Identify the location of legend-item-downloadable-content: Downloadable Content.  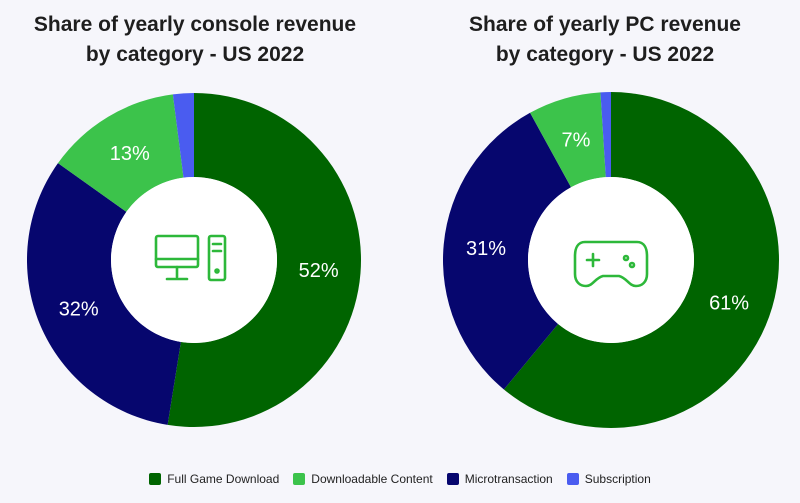
(363, 479).